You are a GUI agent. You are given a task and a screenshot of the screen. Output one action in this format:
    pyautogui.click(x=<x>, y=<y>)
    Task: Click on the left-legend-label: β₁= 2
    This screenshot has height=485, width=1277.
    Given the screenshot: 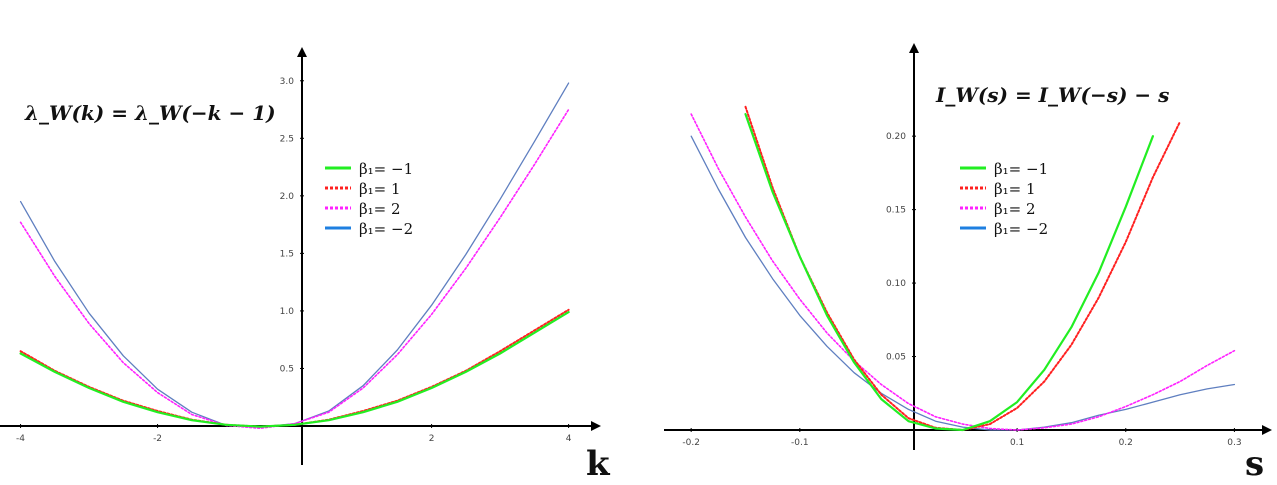 What is the action you would take?
    pyautogui.click(x=380, y=209)
    